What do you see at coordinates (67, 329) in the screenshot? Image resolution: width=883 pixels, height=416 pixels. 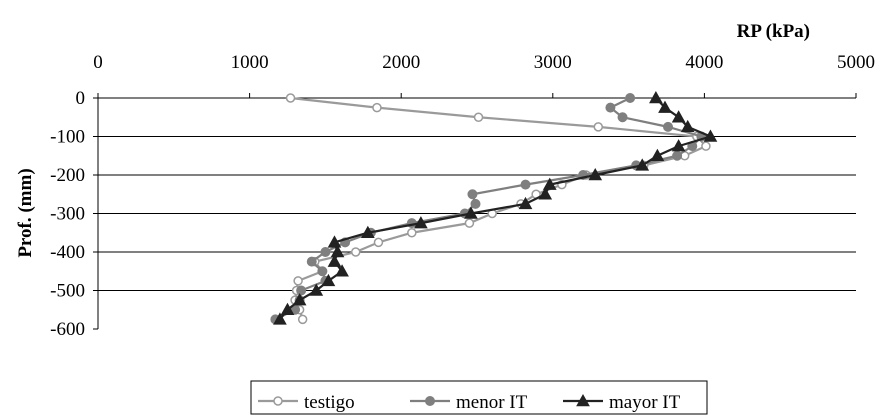 I see `y-tick-label: -600` at bounding box center [67, 329].